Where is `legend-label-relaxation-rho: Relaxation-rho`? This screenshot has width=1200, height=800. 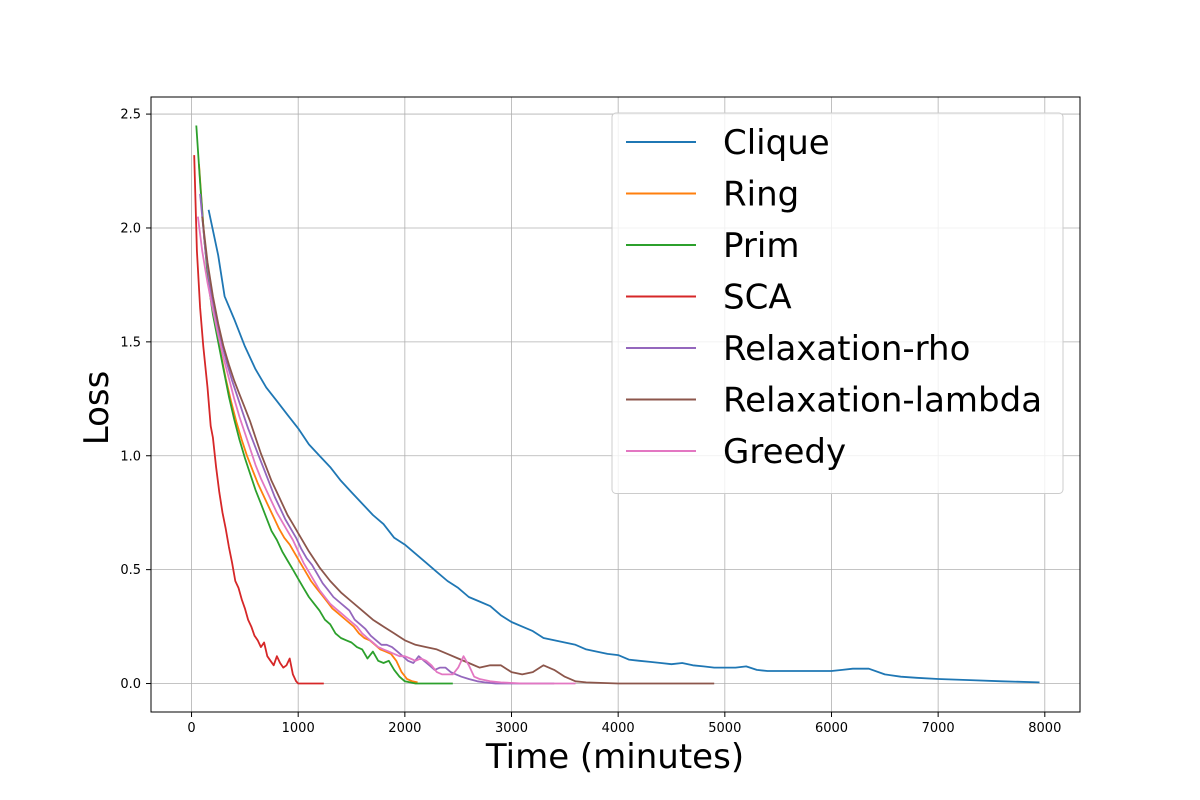 legend-label-relaxation-rho: Relaxation-rho is located at coordinates (846, 349).